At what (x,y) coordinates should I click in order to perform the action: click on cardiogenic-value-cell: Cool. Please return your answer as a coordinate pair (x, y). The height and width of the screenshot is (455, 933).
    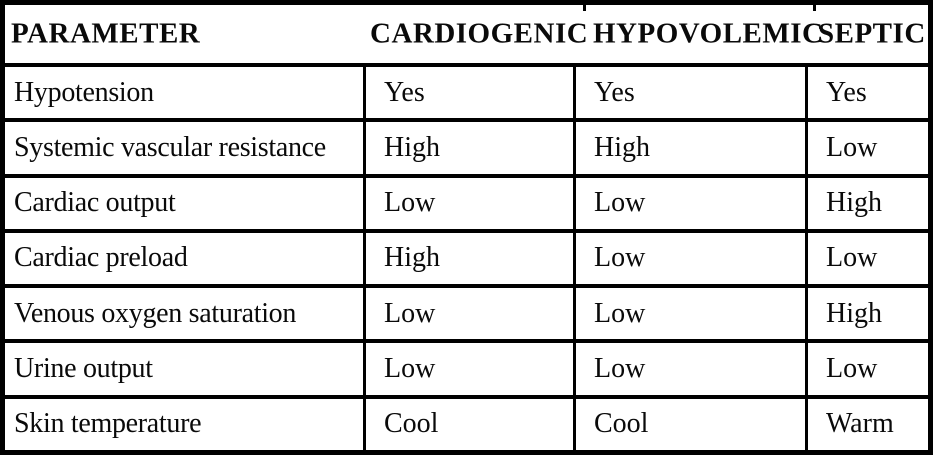
    Looking at the image, I should click on (468, 424).